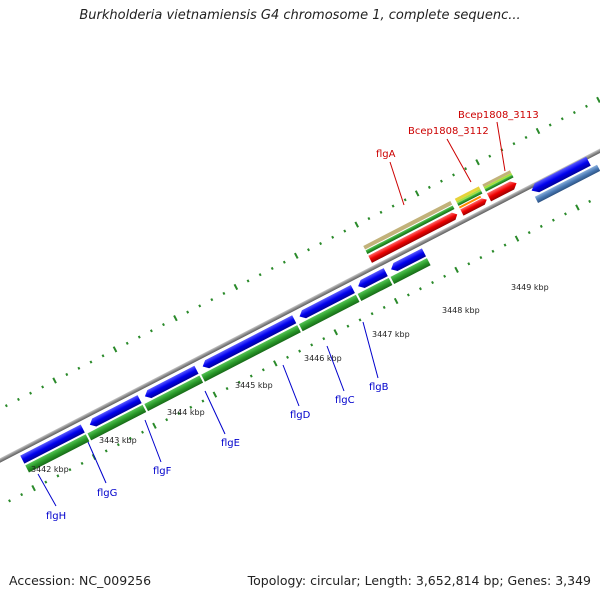 Image resolution: width=600 pixels, height=600 pixels. Describe the element at coordinates (254, 385) in the screenshot. I see `tick-label-3445: 3445 kbp` at that location.